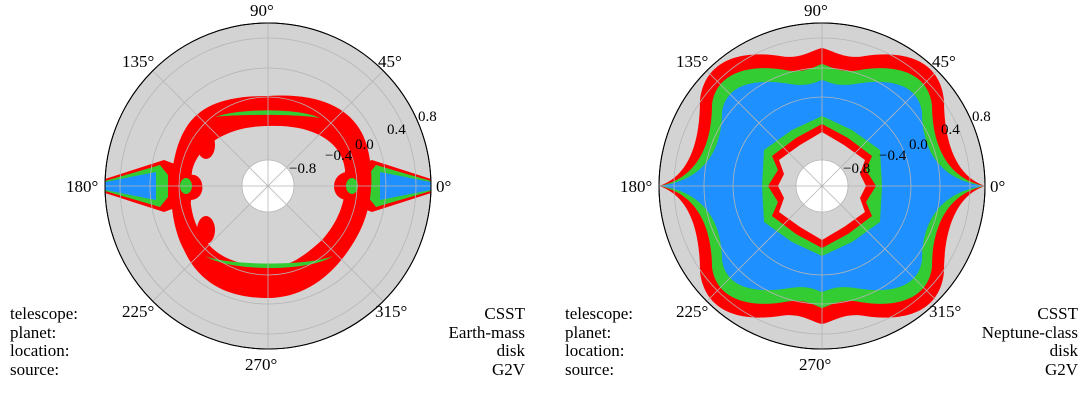 Image resolution: width=1082 pixels, height=398 pixels. Describe the element at coordinates (206, 145) in the screenshot. I see `upper-left-blob-red` at that location.